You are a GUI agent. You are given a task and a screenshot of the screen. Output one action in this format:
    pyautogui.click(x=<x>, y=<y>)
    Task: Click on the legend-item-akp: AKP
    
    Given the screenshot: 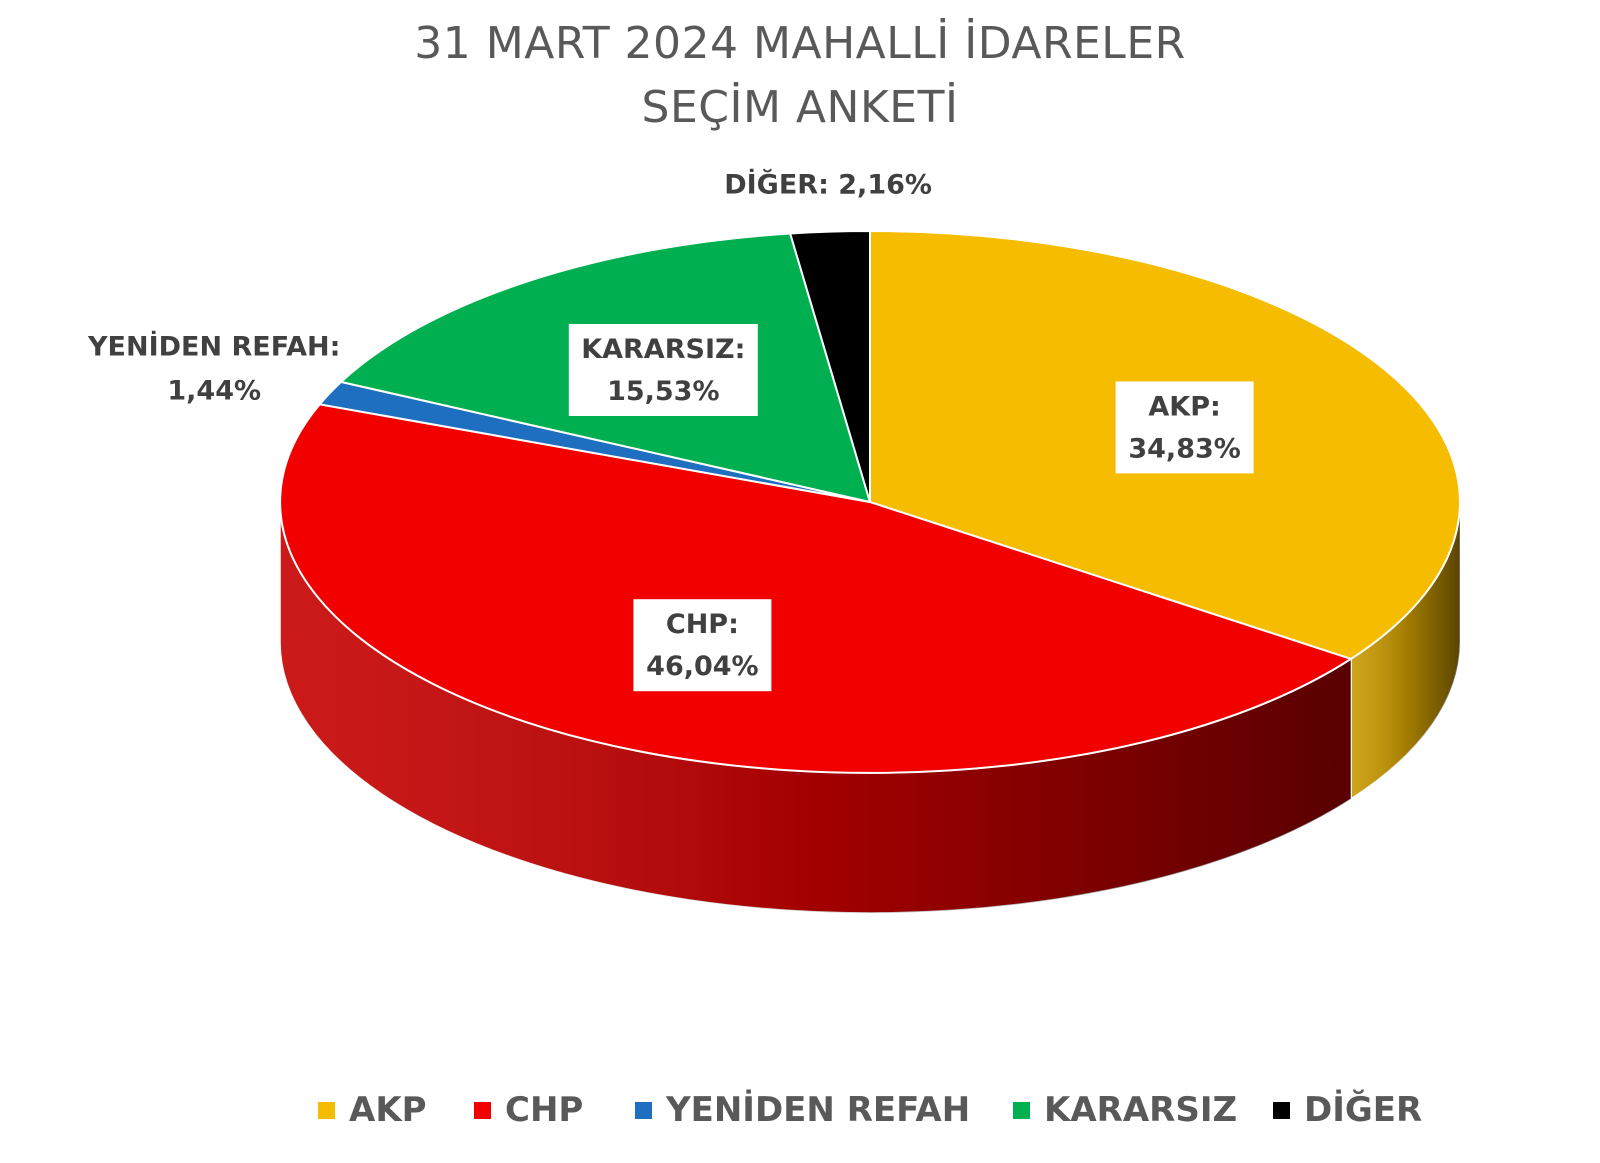 What is the action you would take?
    pyautogui.click(x=372, y=1110)
    